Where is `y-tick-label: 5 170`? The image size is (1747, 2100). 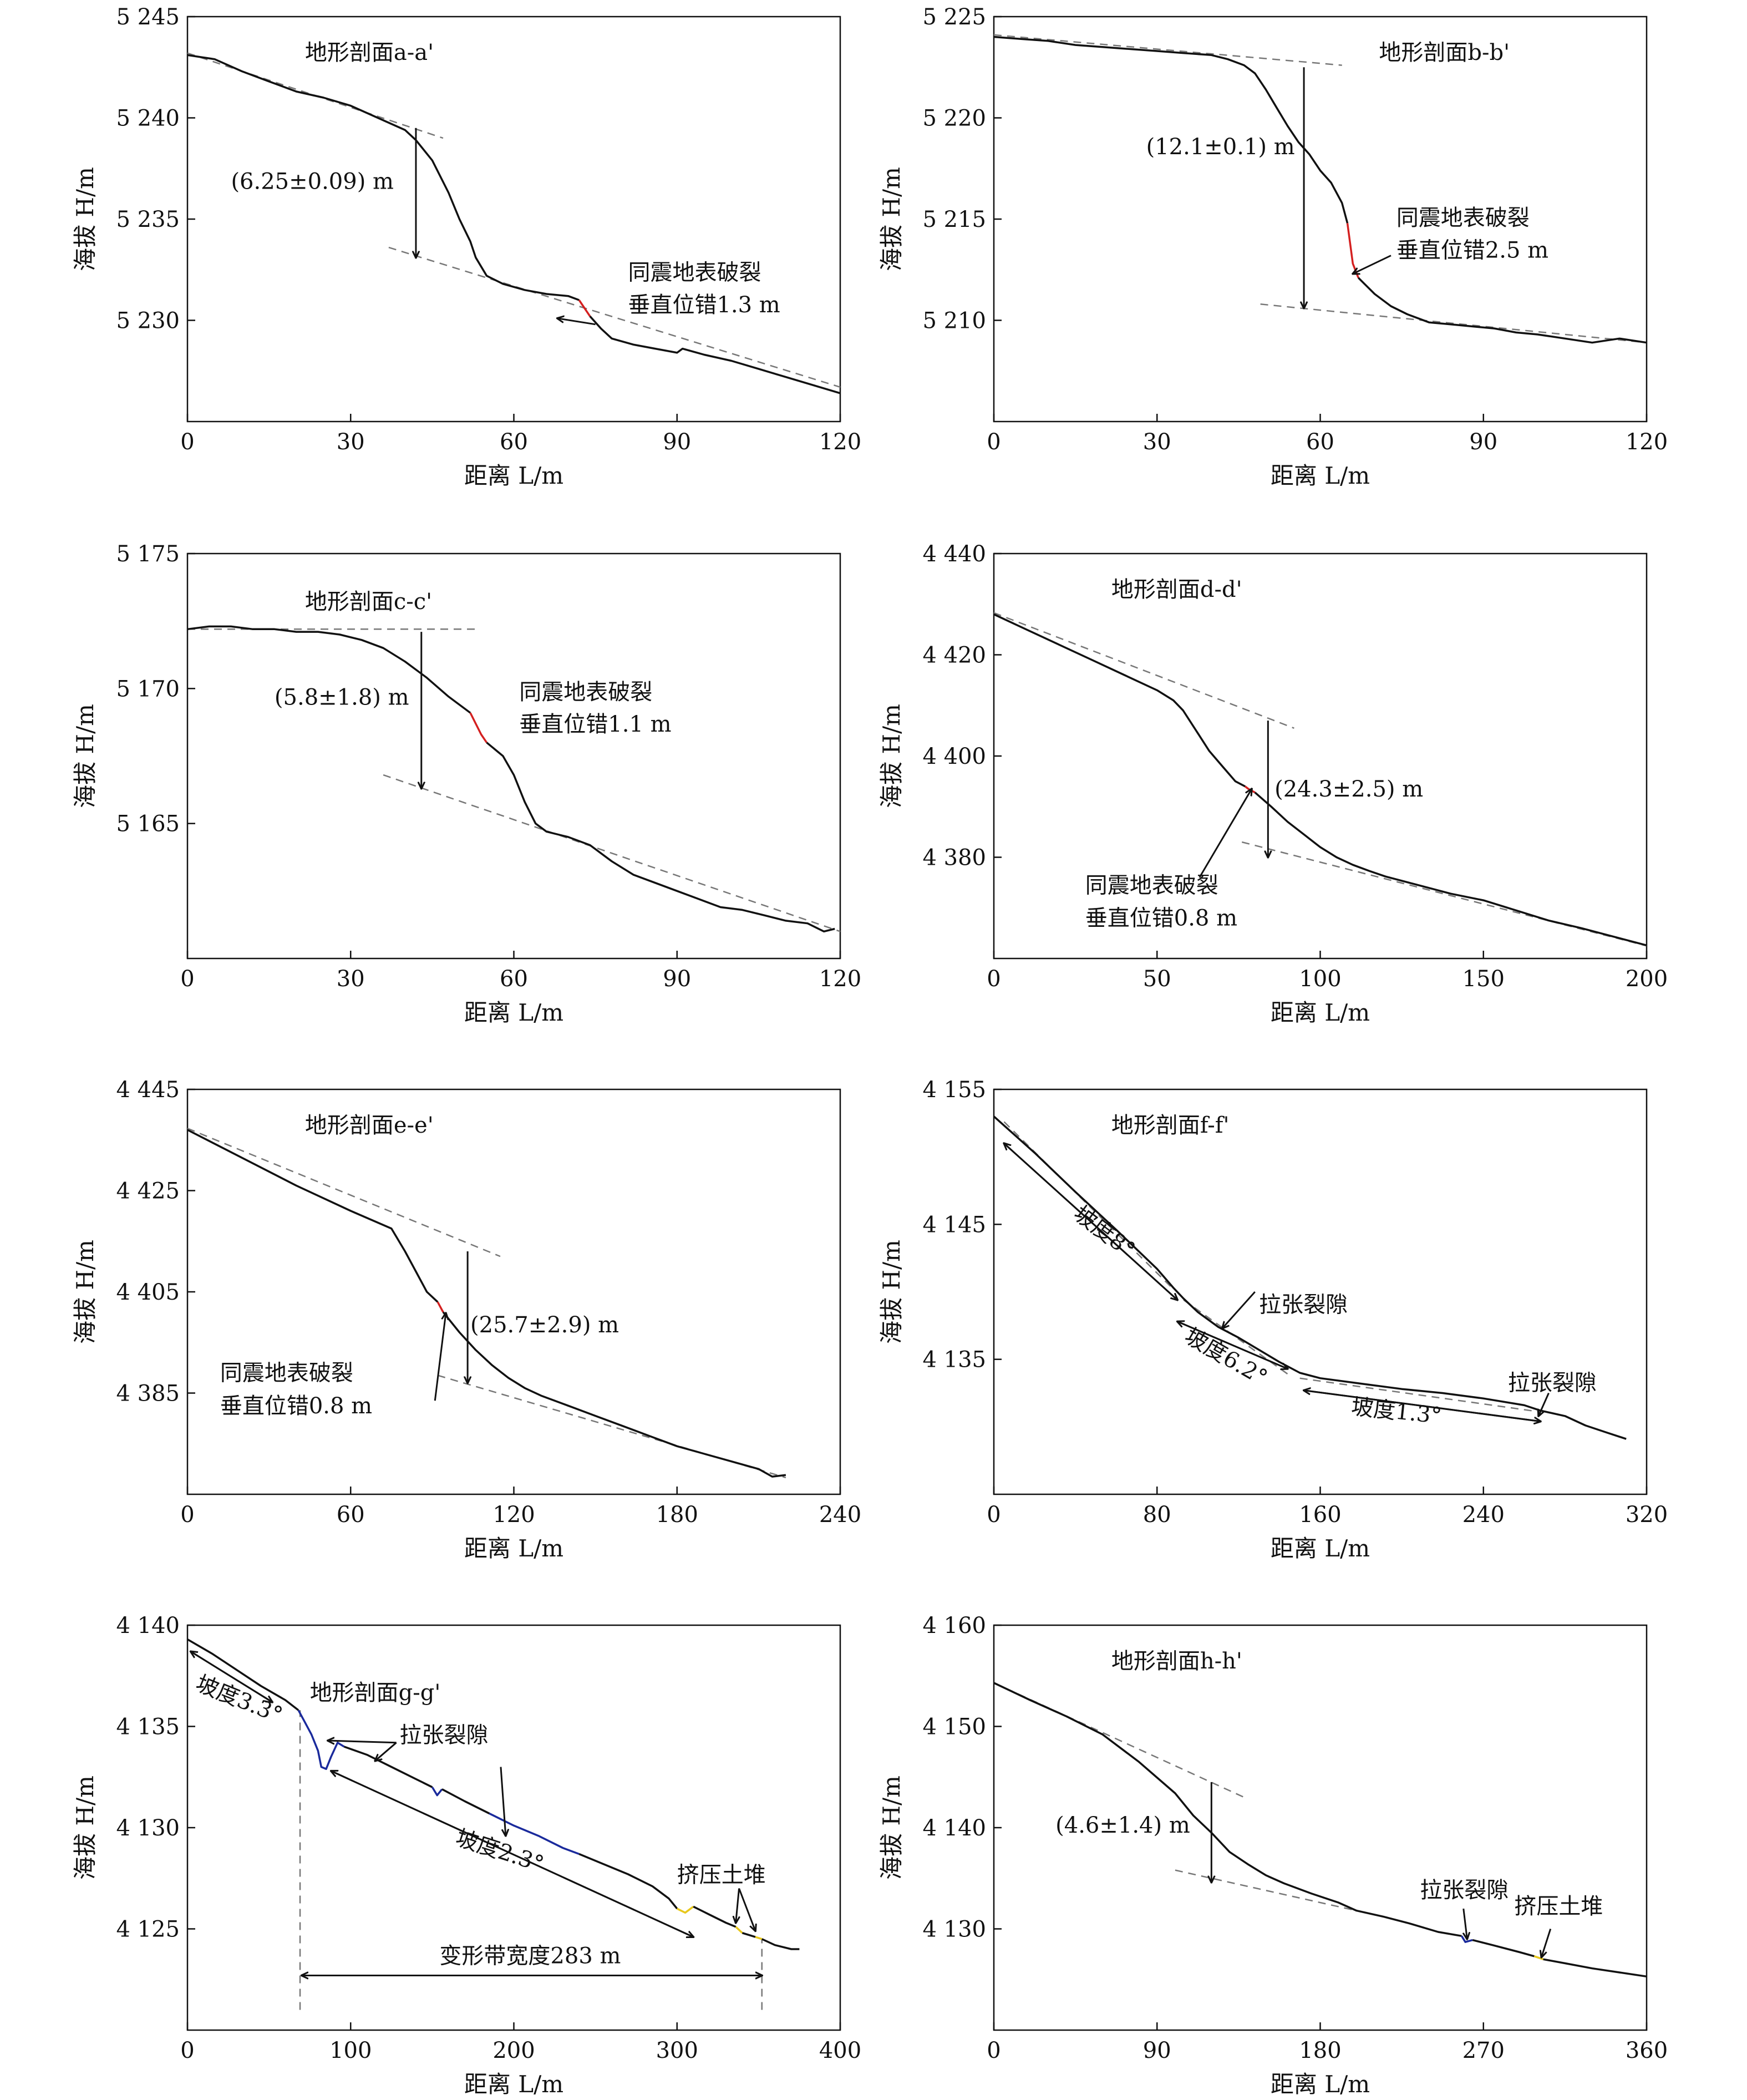
y-tick-label: 5 170 is located at coordinates (148, 689).